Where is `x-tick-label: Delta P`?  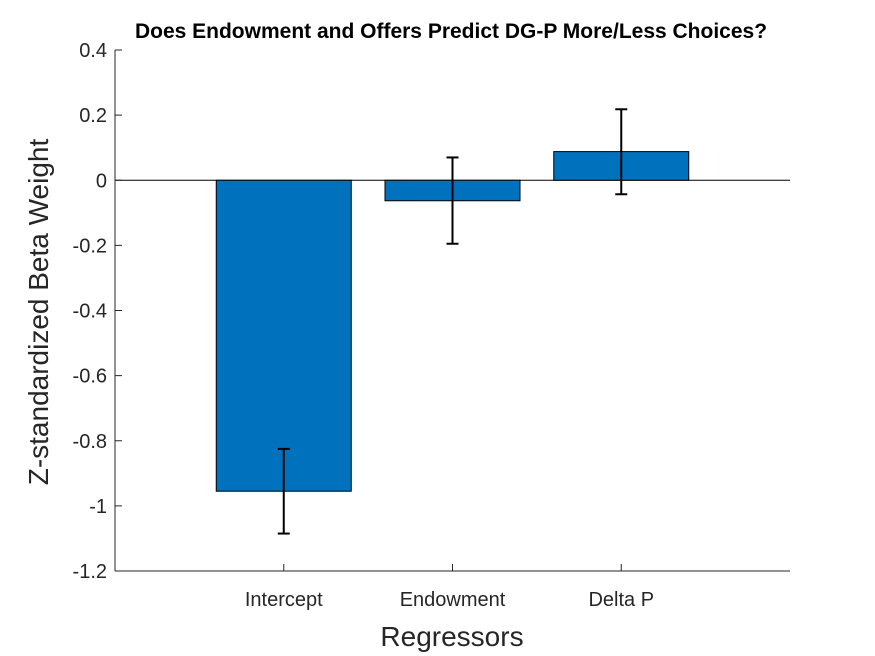
x-tick-label: Delta P is located at coordinates (621, 600).